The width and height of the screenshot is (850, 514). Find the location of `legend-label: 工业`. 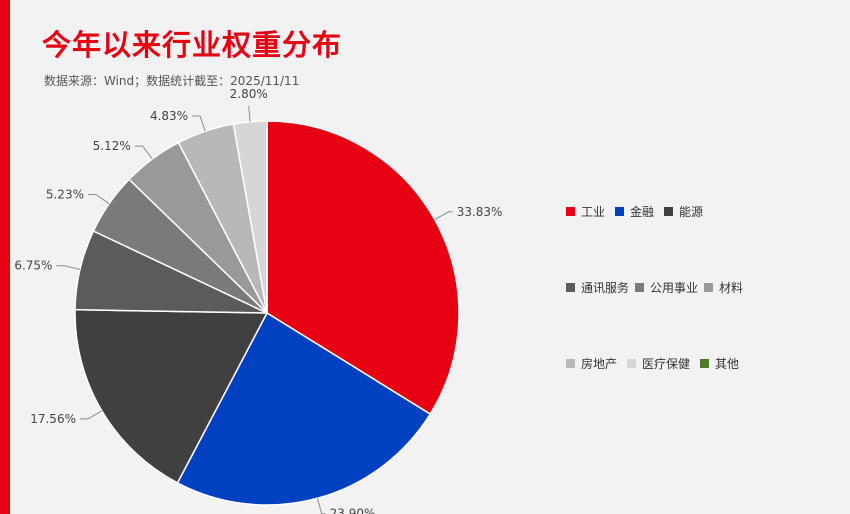

legend-label: 工业 is located at coordinates (593, 211).